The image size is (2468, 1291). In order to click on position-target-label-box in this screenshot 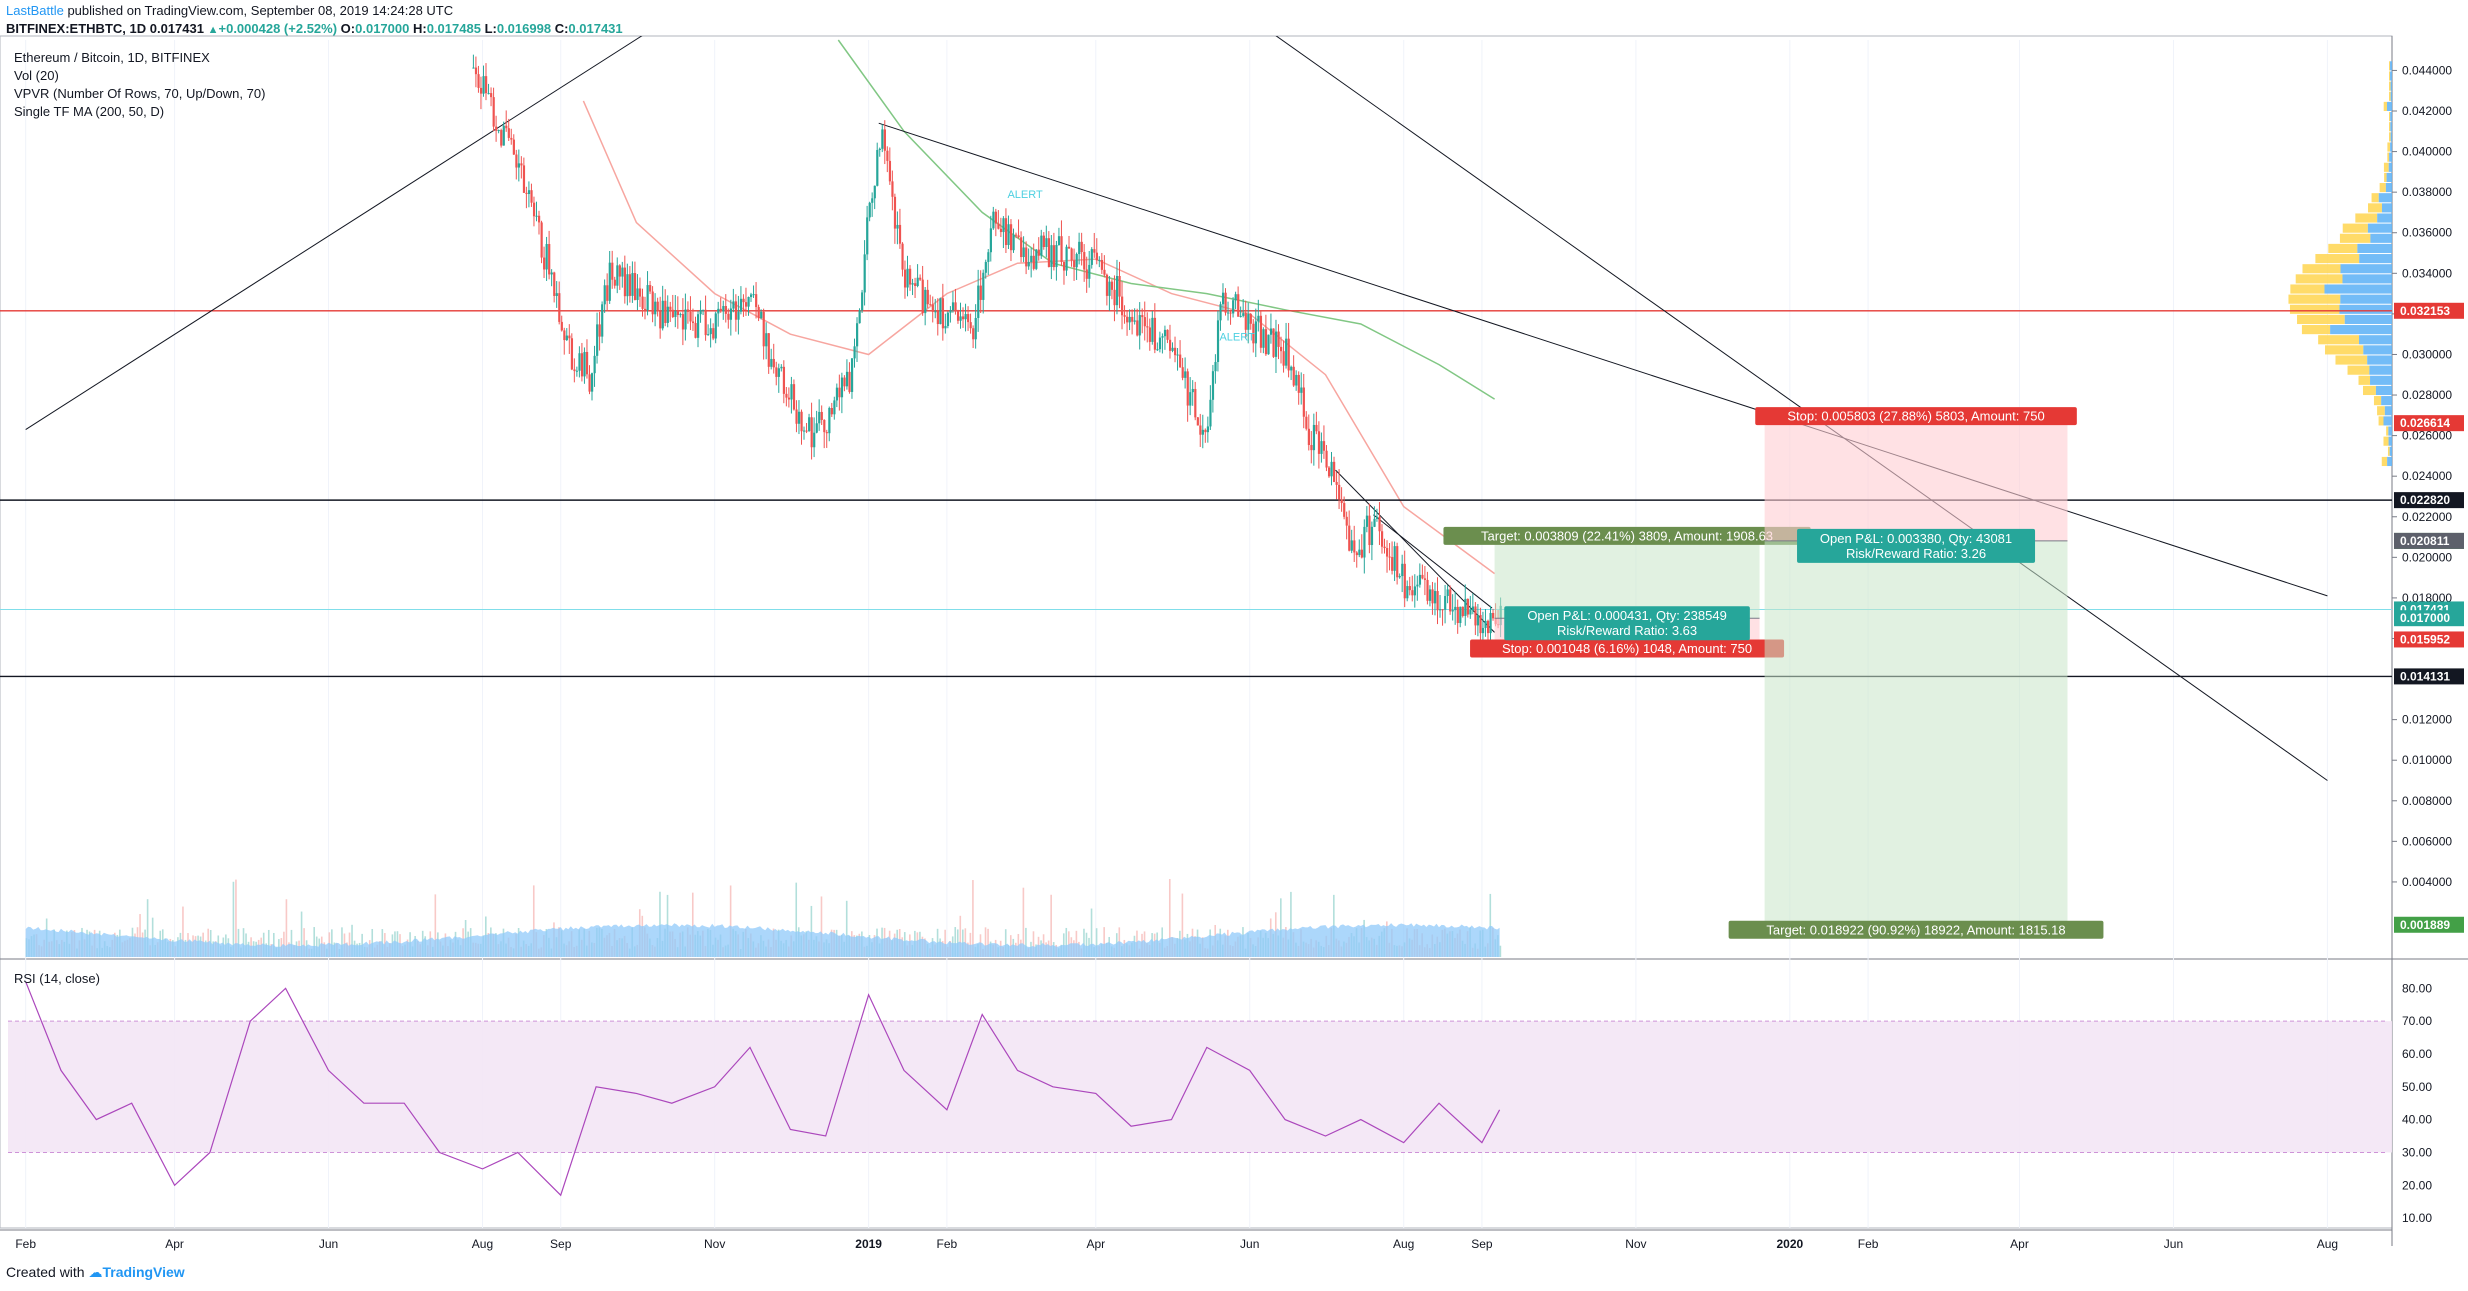, I will do `click(1627, 535)`.